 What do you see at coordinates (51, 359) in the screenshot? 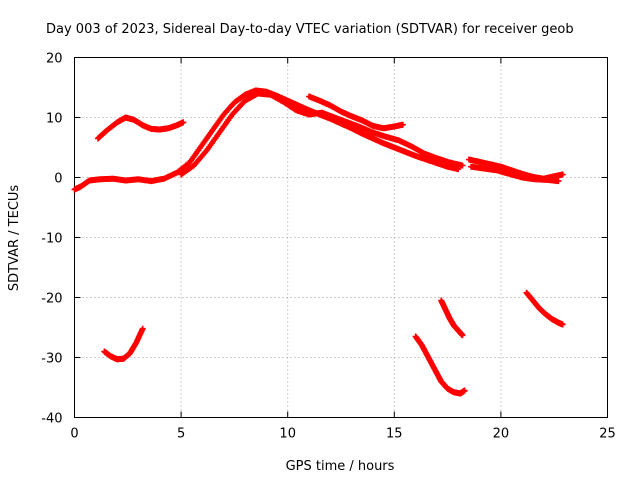
I see `y-tick-label: -30` at bounding box center [51, 359].